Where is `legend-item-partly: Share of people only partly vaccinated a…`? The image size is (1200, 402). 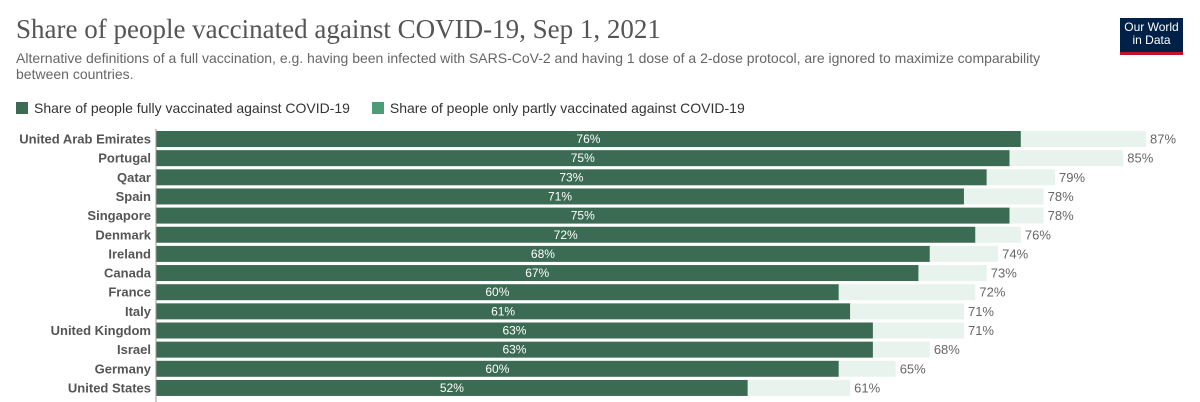 legend-item-partly: Share of people only partly vaccinated a… is located at coordinates (558, 108).